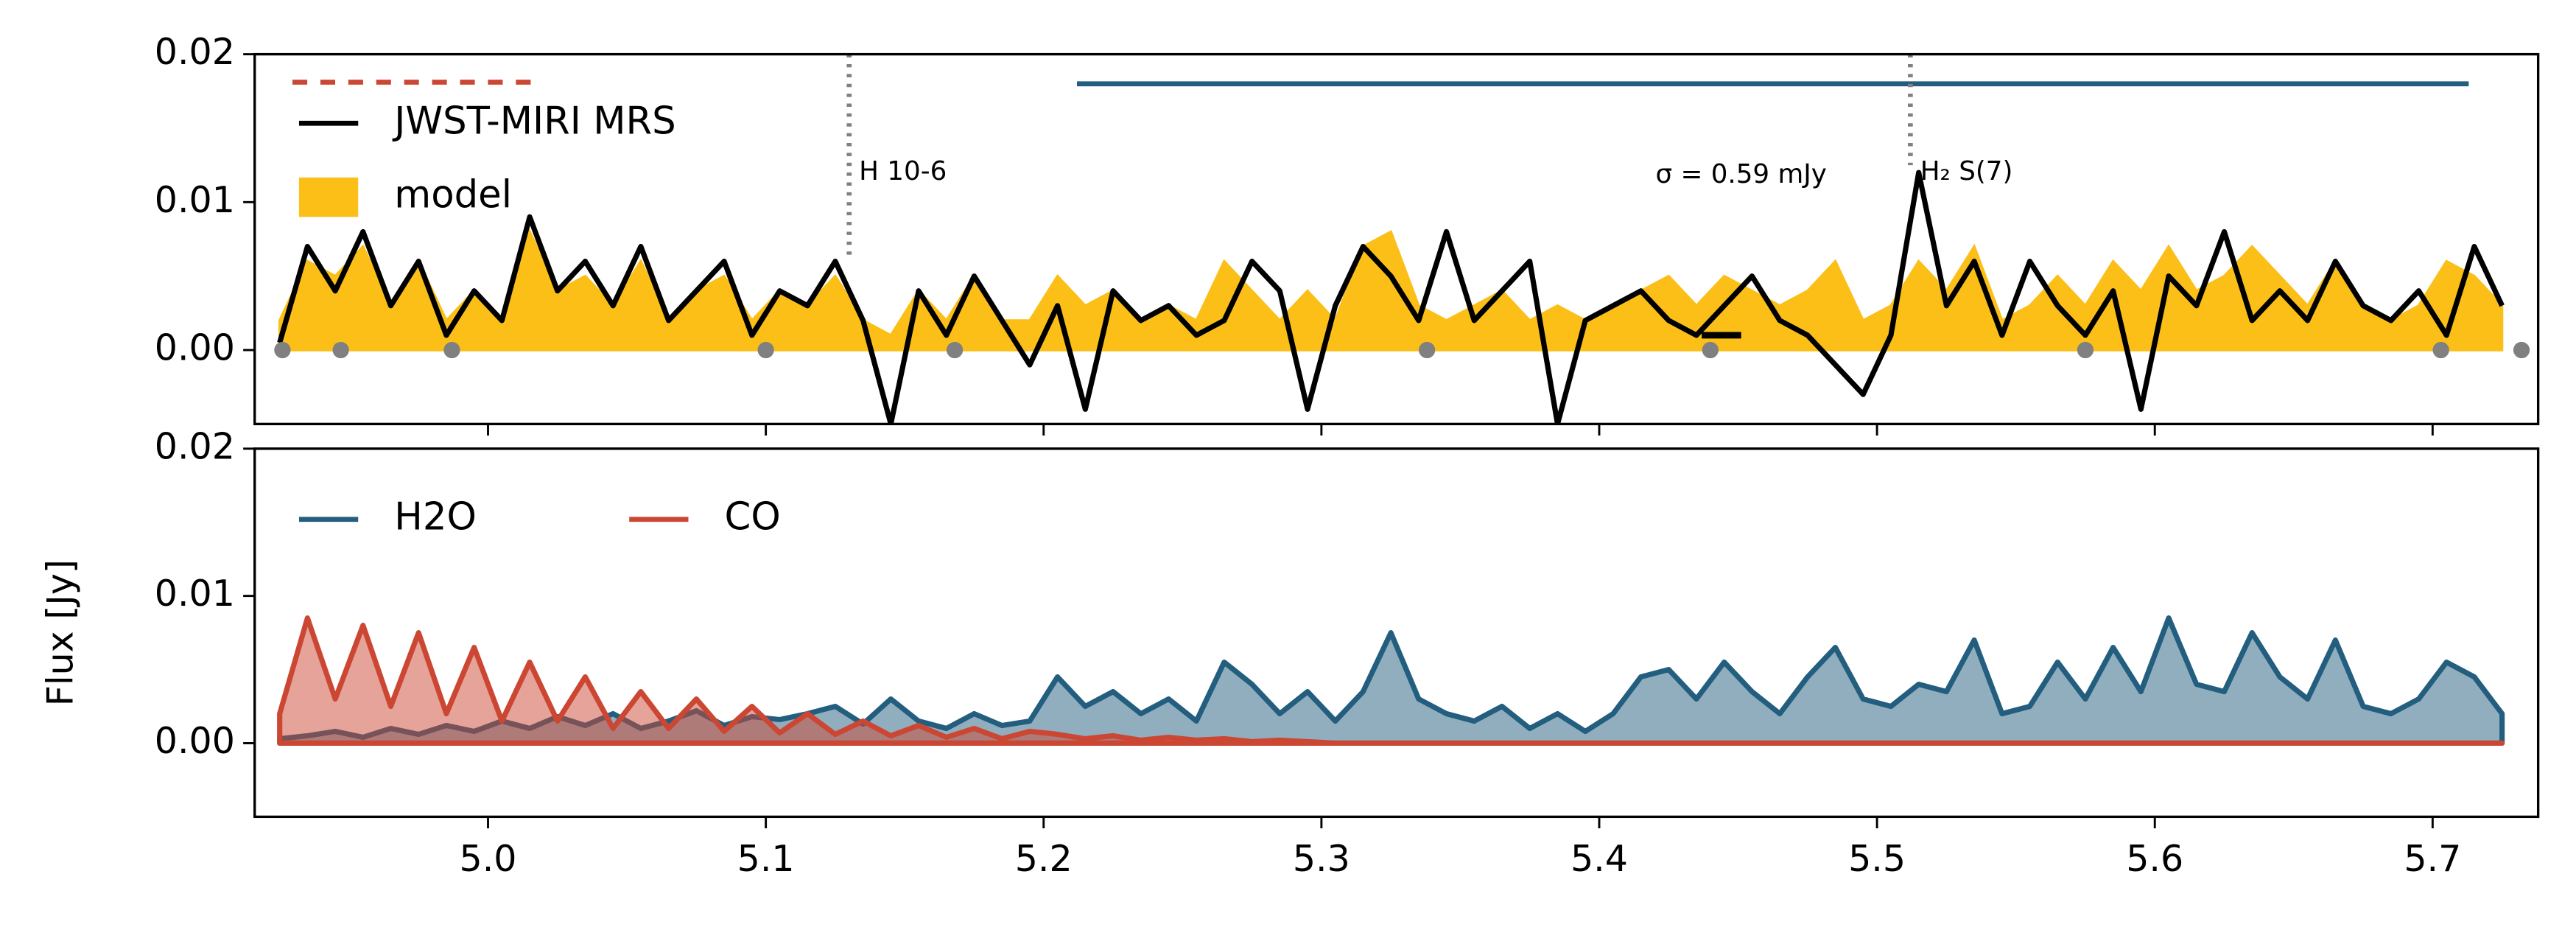 The image size is (2576, 944). Describe the element at coordinates (328, 197) in the screenshot. I see `legend-swatch` at that location.